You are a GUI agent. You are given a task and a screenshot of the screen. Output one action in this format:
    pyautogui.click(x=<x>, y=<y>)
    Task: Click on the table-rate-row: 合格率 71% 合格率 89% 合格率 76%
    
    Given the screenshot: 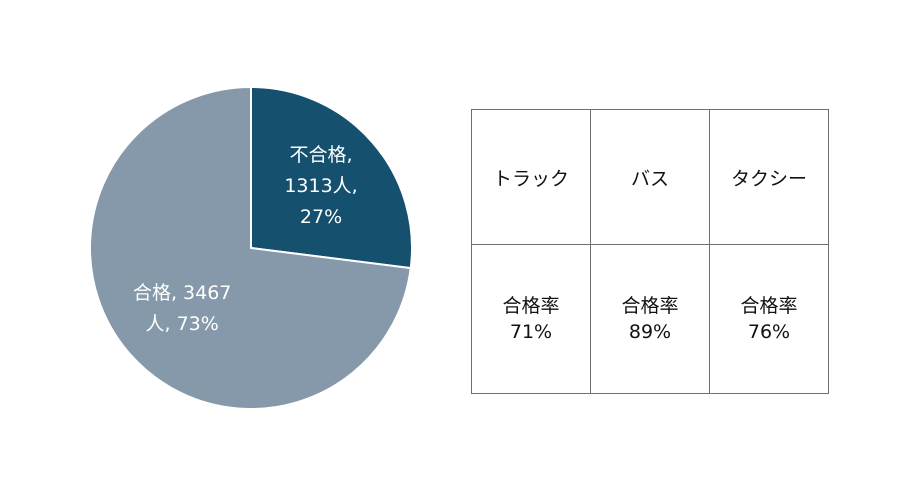 What is the action you would take?
    pyautogui.click(x=650, y=319)
    